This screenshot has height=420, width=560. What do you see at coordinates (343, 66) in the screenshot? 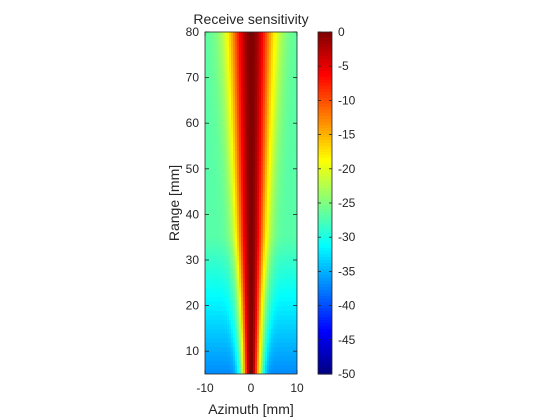
I see `colorbar-tick-label: -5` at bounding box center [343, 66].